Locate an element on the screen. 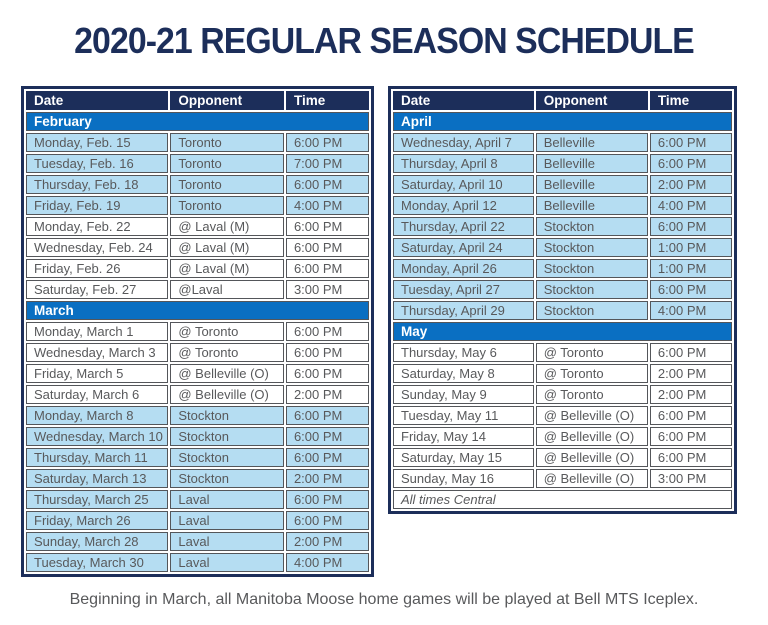 The image size is (768, 625). page-title: 2020-21 REGULAR SEASON SCHEDULE is located at coordinates (384, 40).